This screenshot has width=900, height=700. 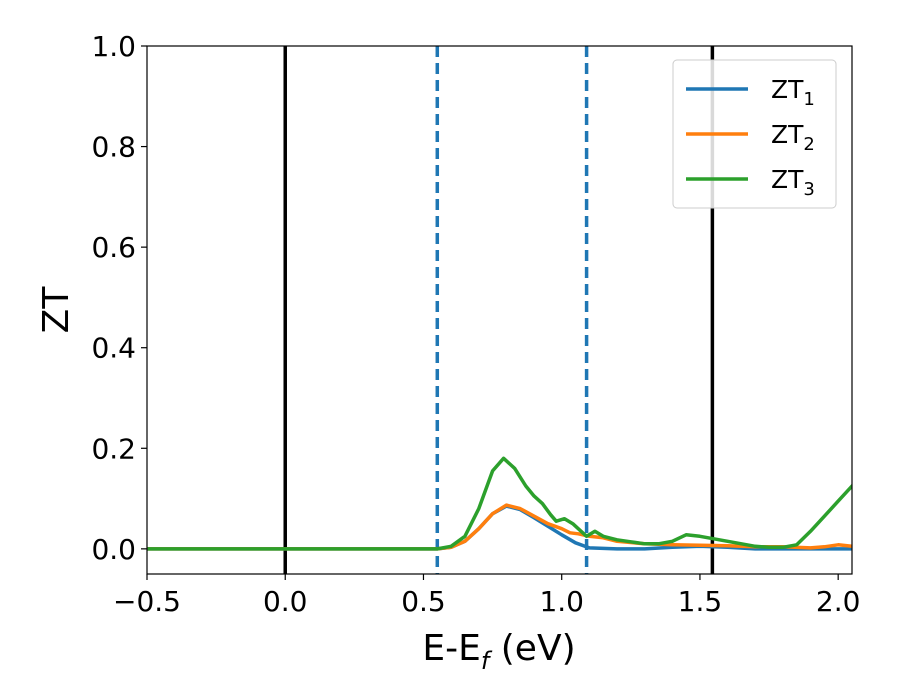 What do you see at coordinates (113, 46) in the screenshot?
I see `y-tick-label: 1.0` at bounding box center [113, 46].